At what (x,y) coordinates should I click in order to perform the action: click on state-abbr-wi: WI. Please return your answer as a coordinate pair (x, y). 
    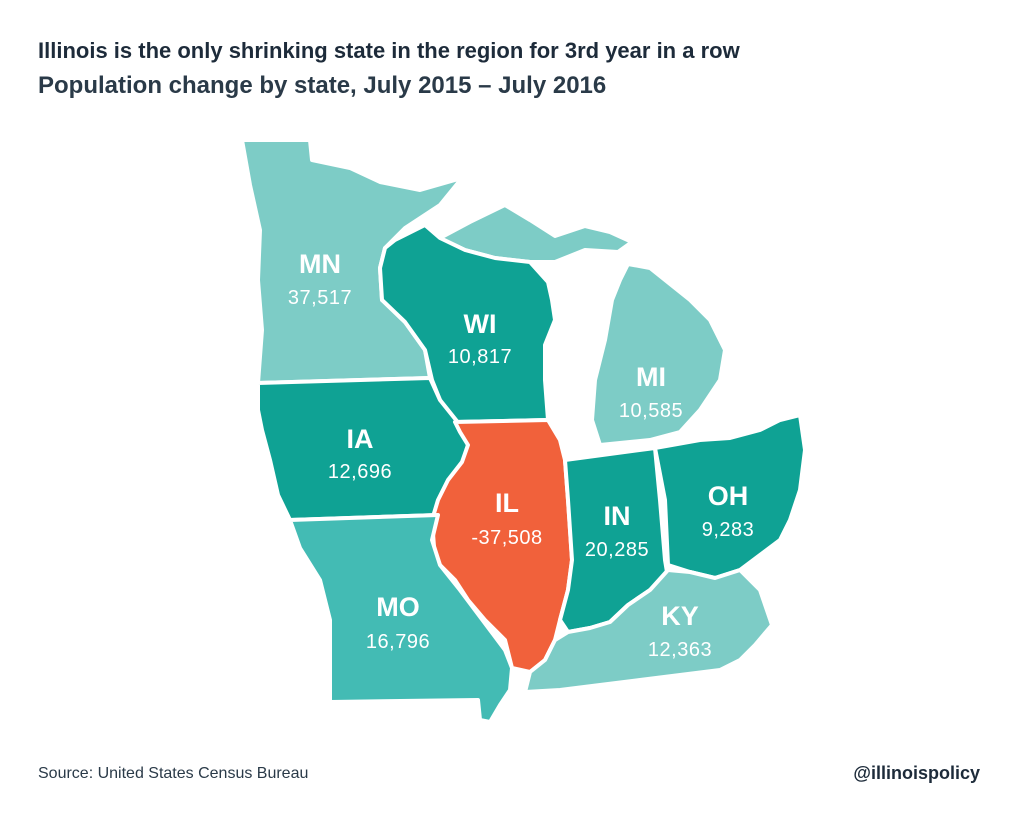
    Looking at the image, I should click on (480, 324).